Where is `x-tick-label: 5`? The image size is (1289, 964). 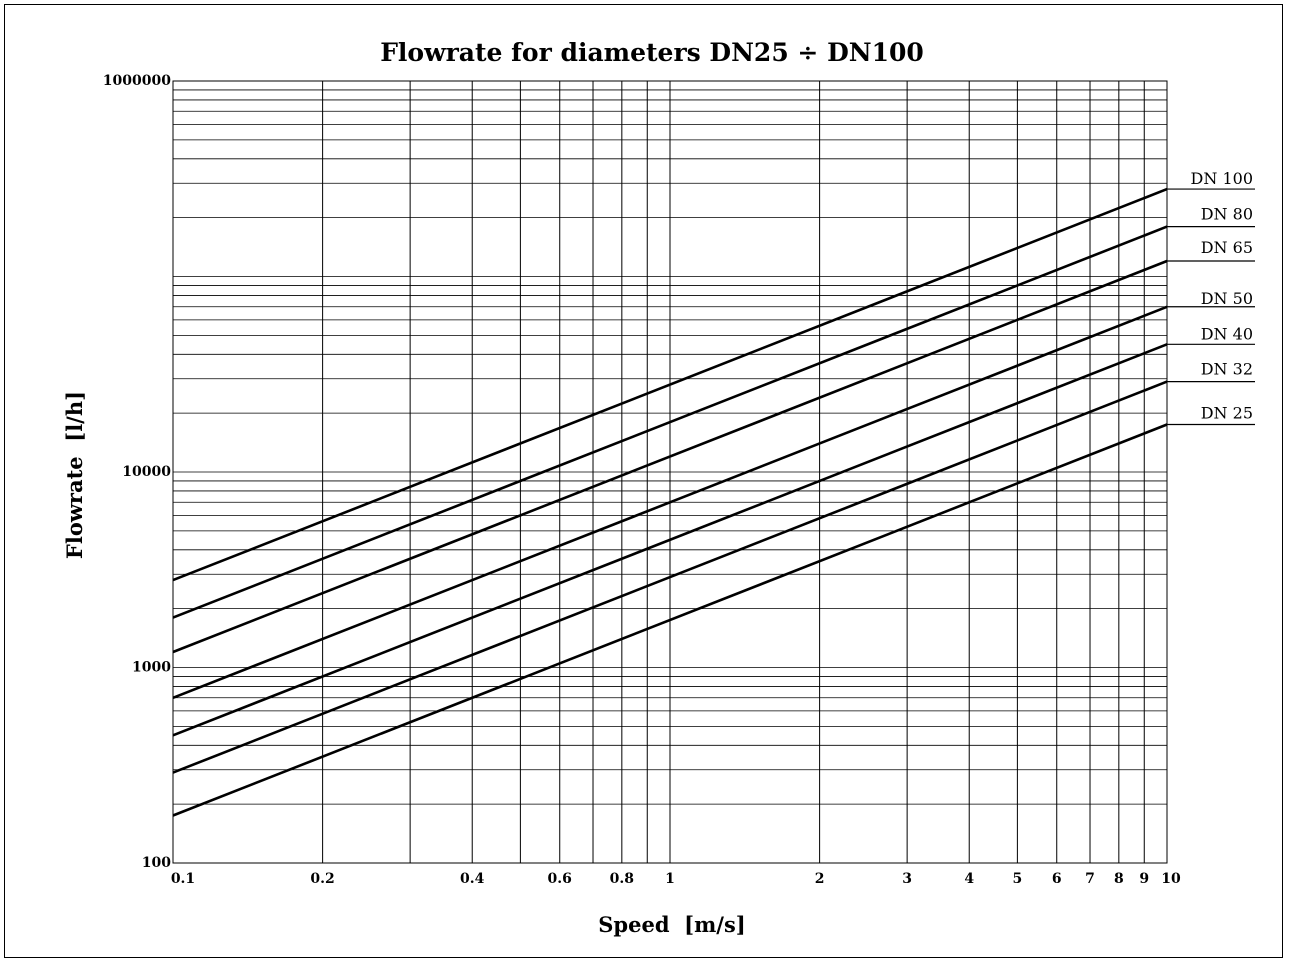
x-tick-label: 5 is located at coordinates (1018, 879).